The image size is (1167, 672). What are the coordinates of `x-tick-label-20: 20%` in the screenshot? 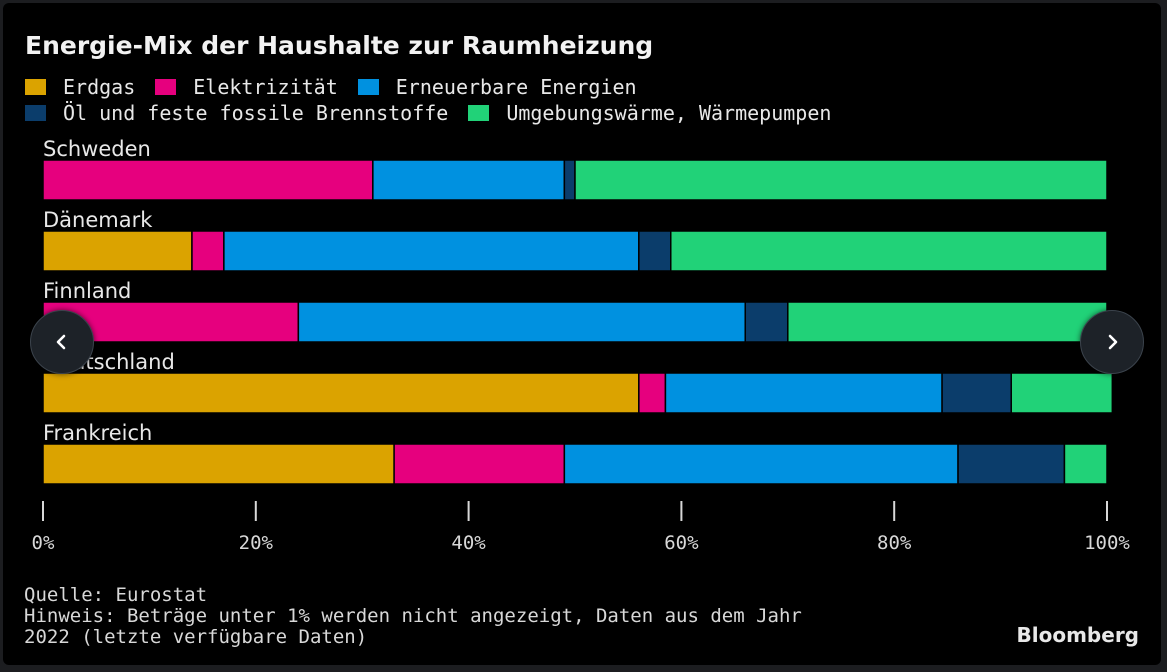 It's located at (256, 543).